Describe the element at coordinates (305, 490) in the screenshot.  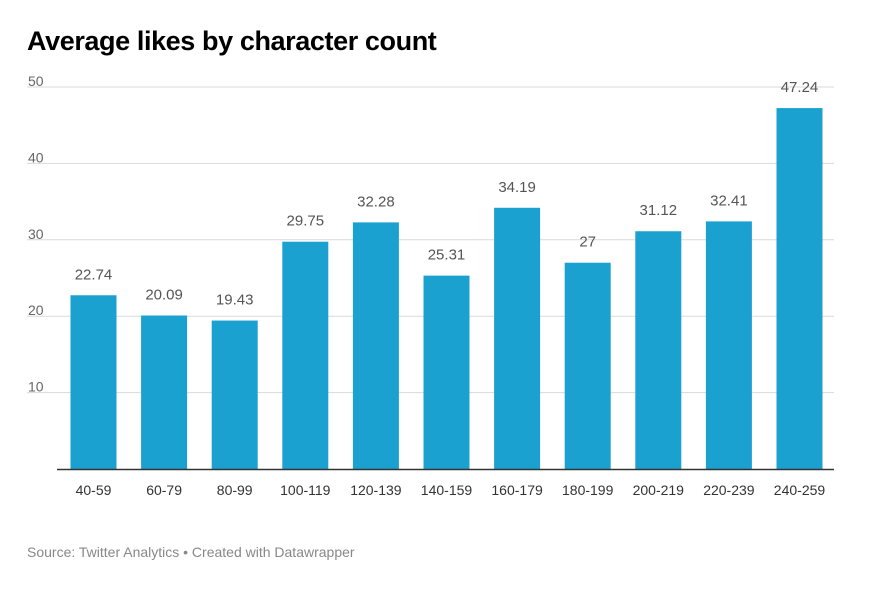
I see `x-tick-label: 100-119` at that location.